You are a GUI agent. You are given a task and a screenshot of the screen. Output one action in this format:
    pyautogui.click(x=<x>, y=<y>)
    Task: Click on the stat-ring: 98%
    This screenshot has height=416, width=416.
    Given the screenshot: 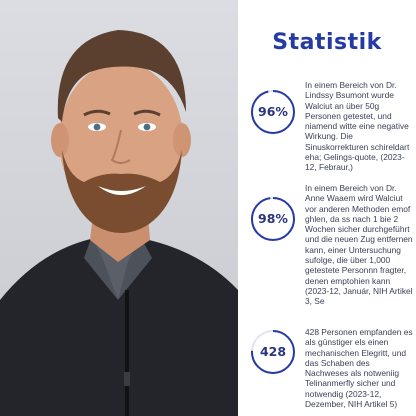 What is the action you would take?
    pyautogui.click(x=273, y=219)
    